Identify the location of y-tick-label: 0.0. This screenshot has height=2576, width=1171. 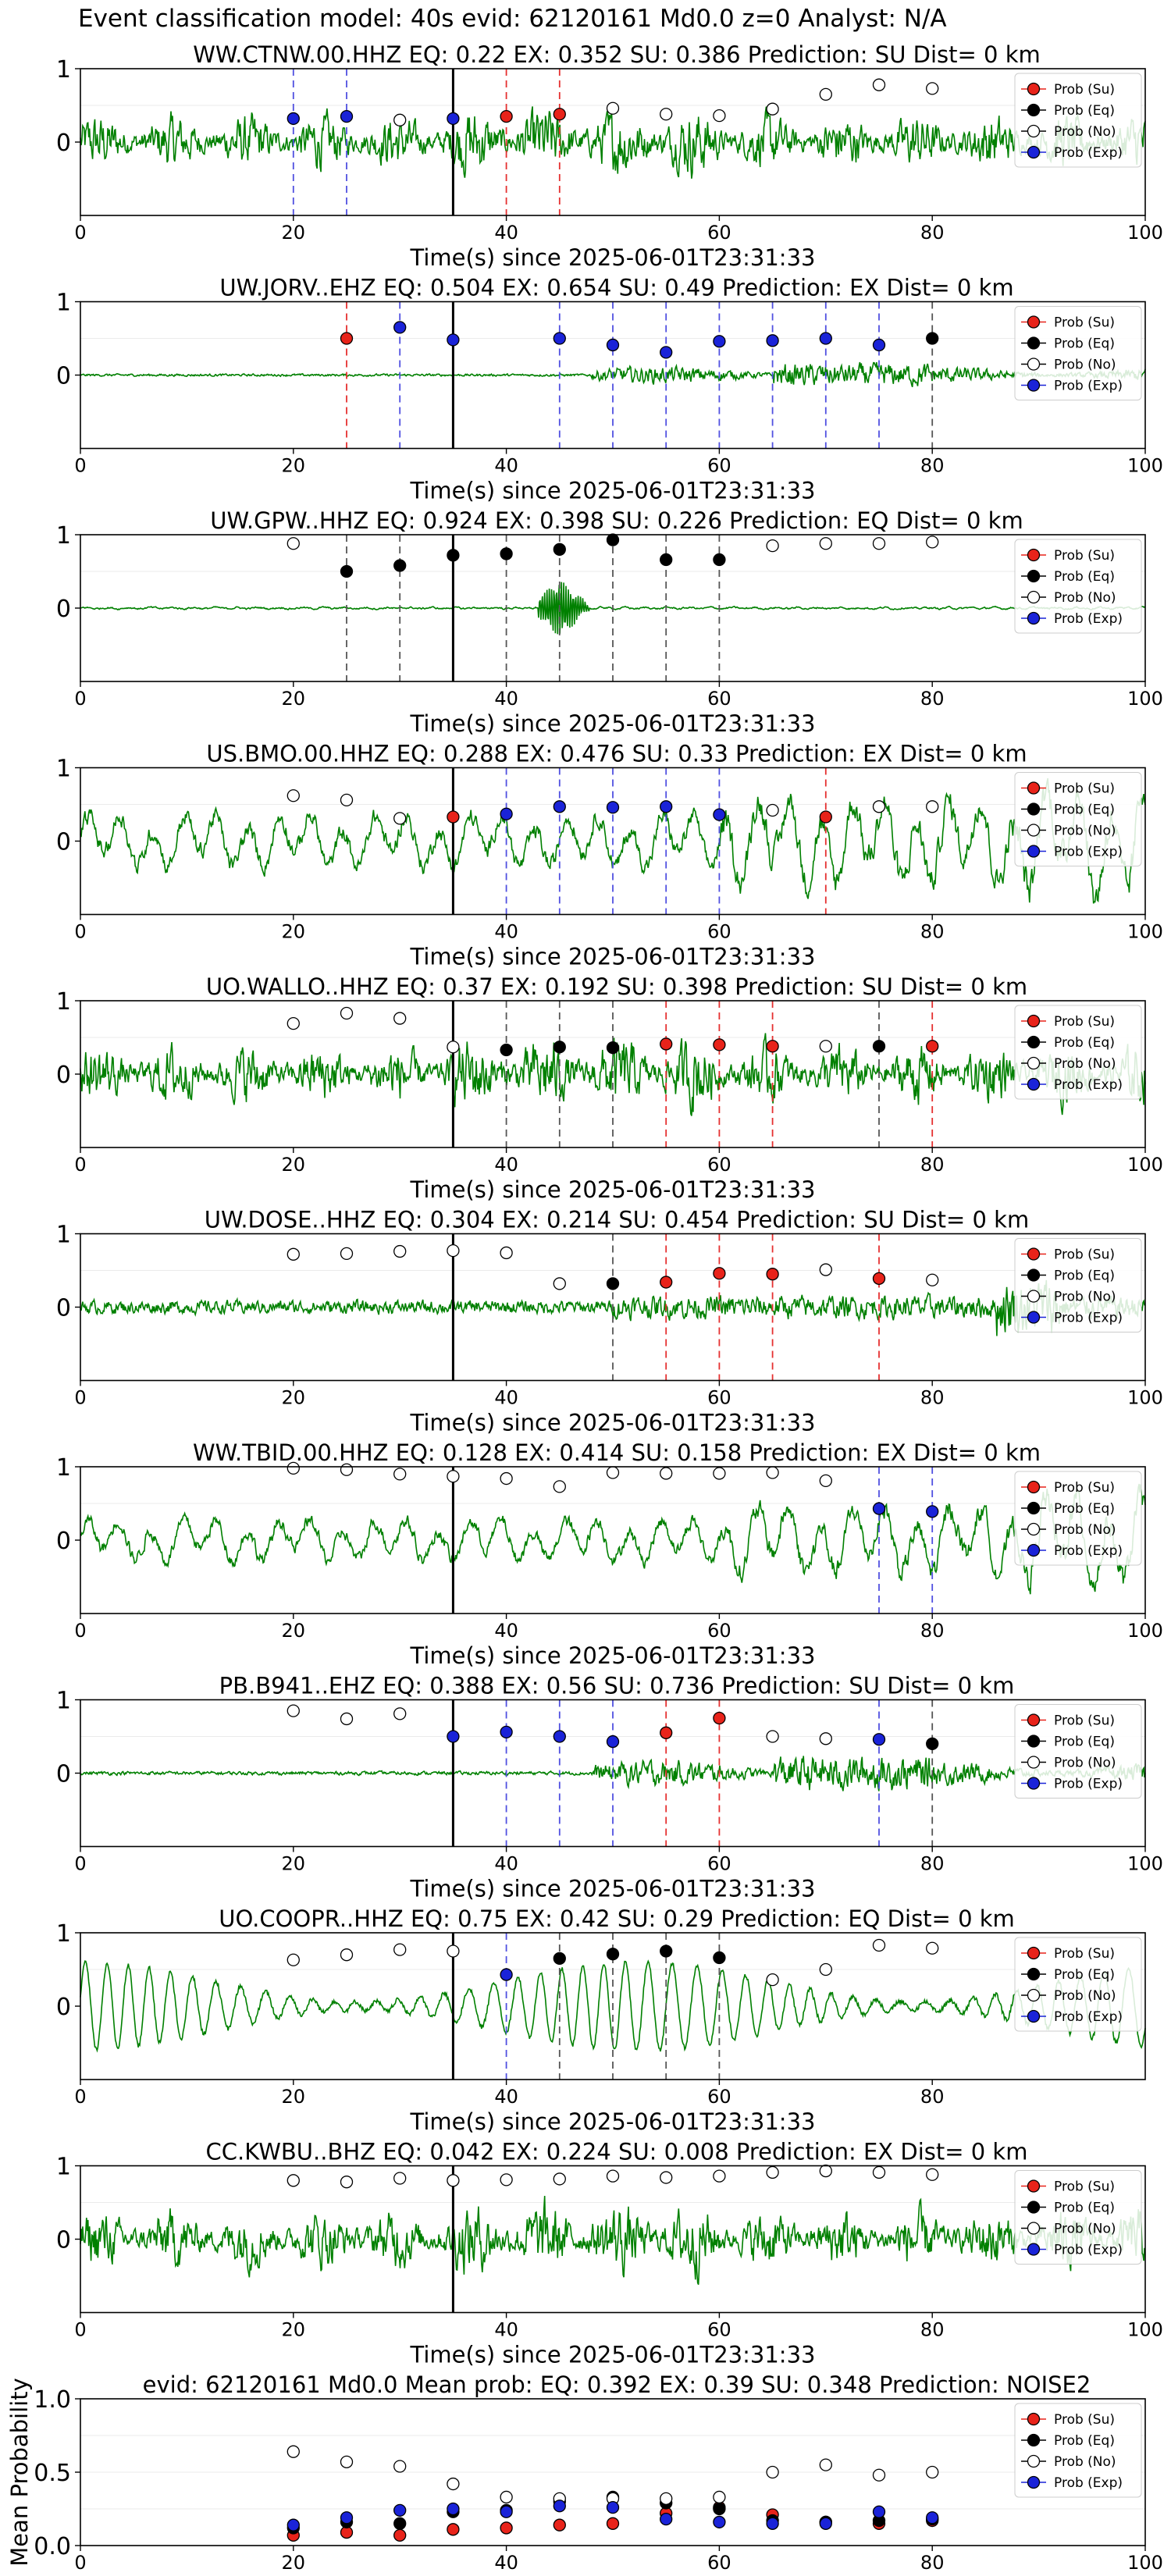
(52, 2546).